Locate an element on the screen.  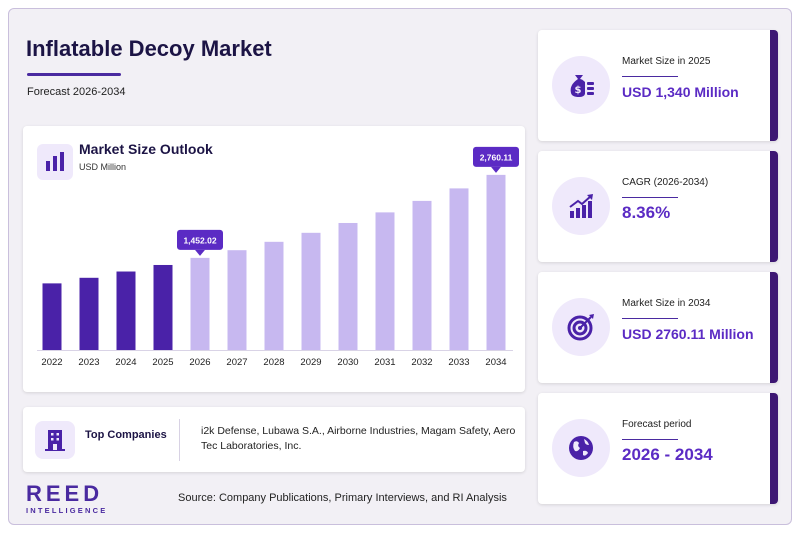
stat-card-market-size-2034: Market Size in 2034 USD 2760.11 Million is located at coordinates (658, 327).